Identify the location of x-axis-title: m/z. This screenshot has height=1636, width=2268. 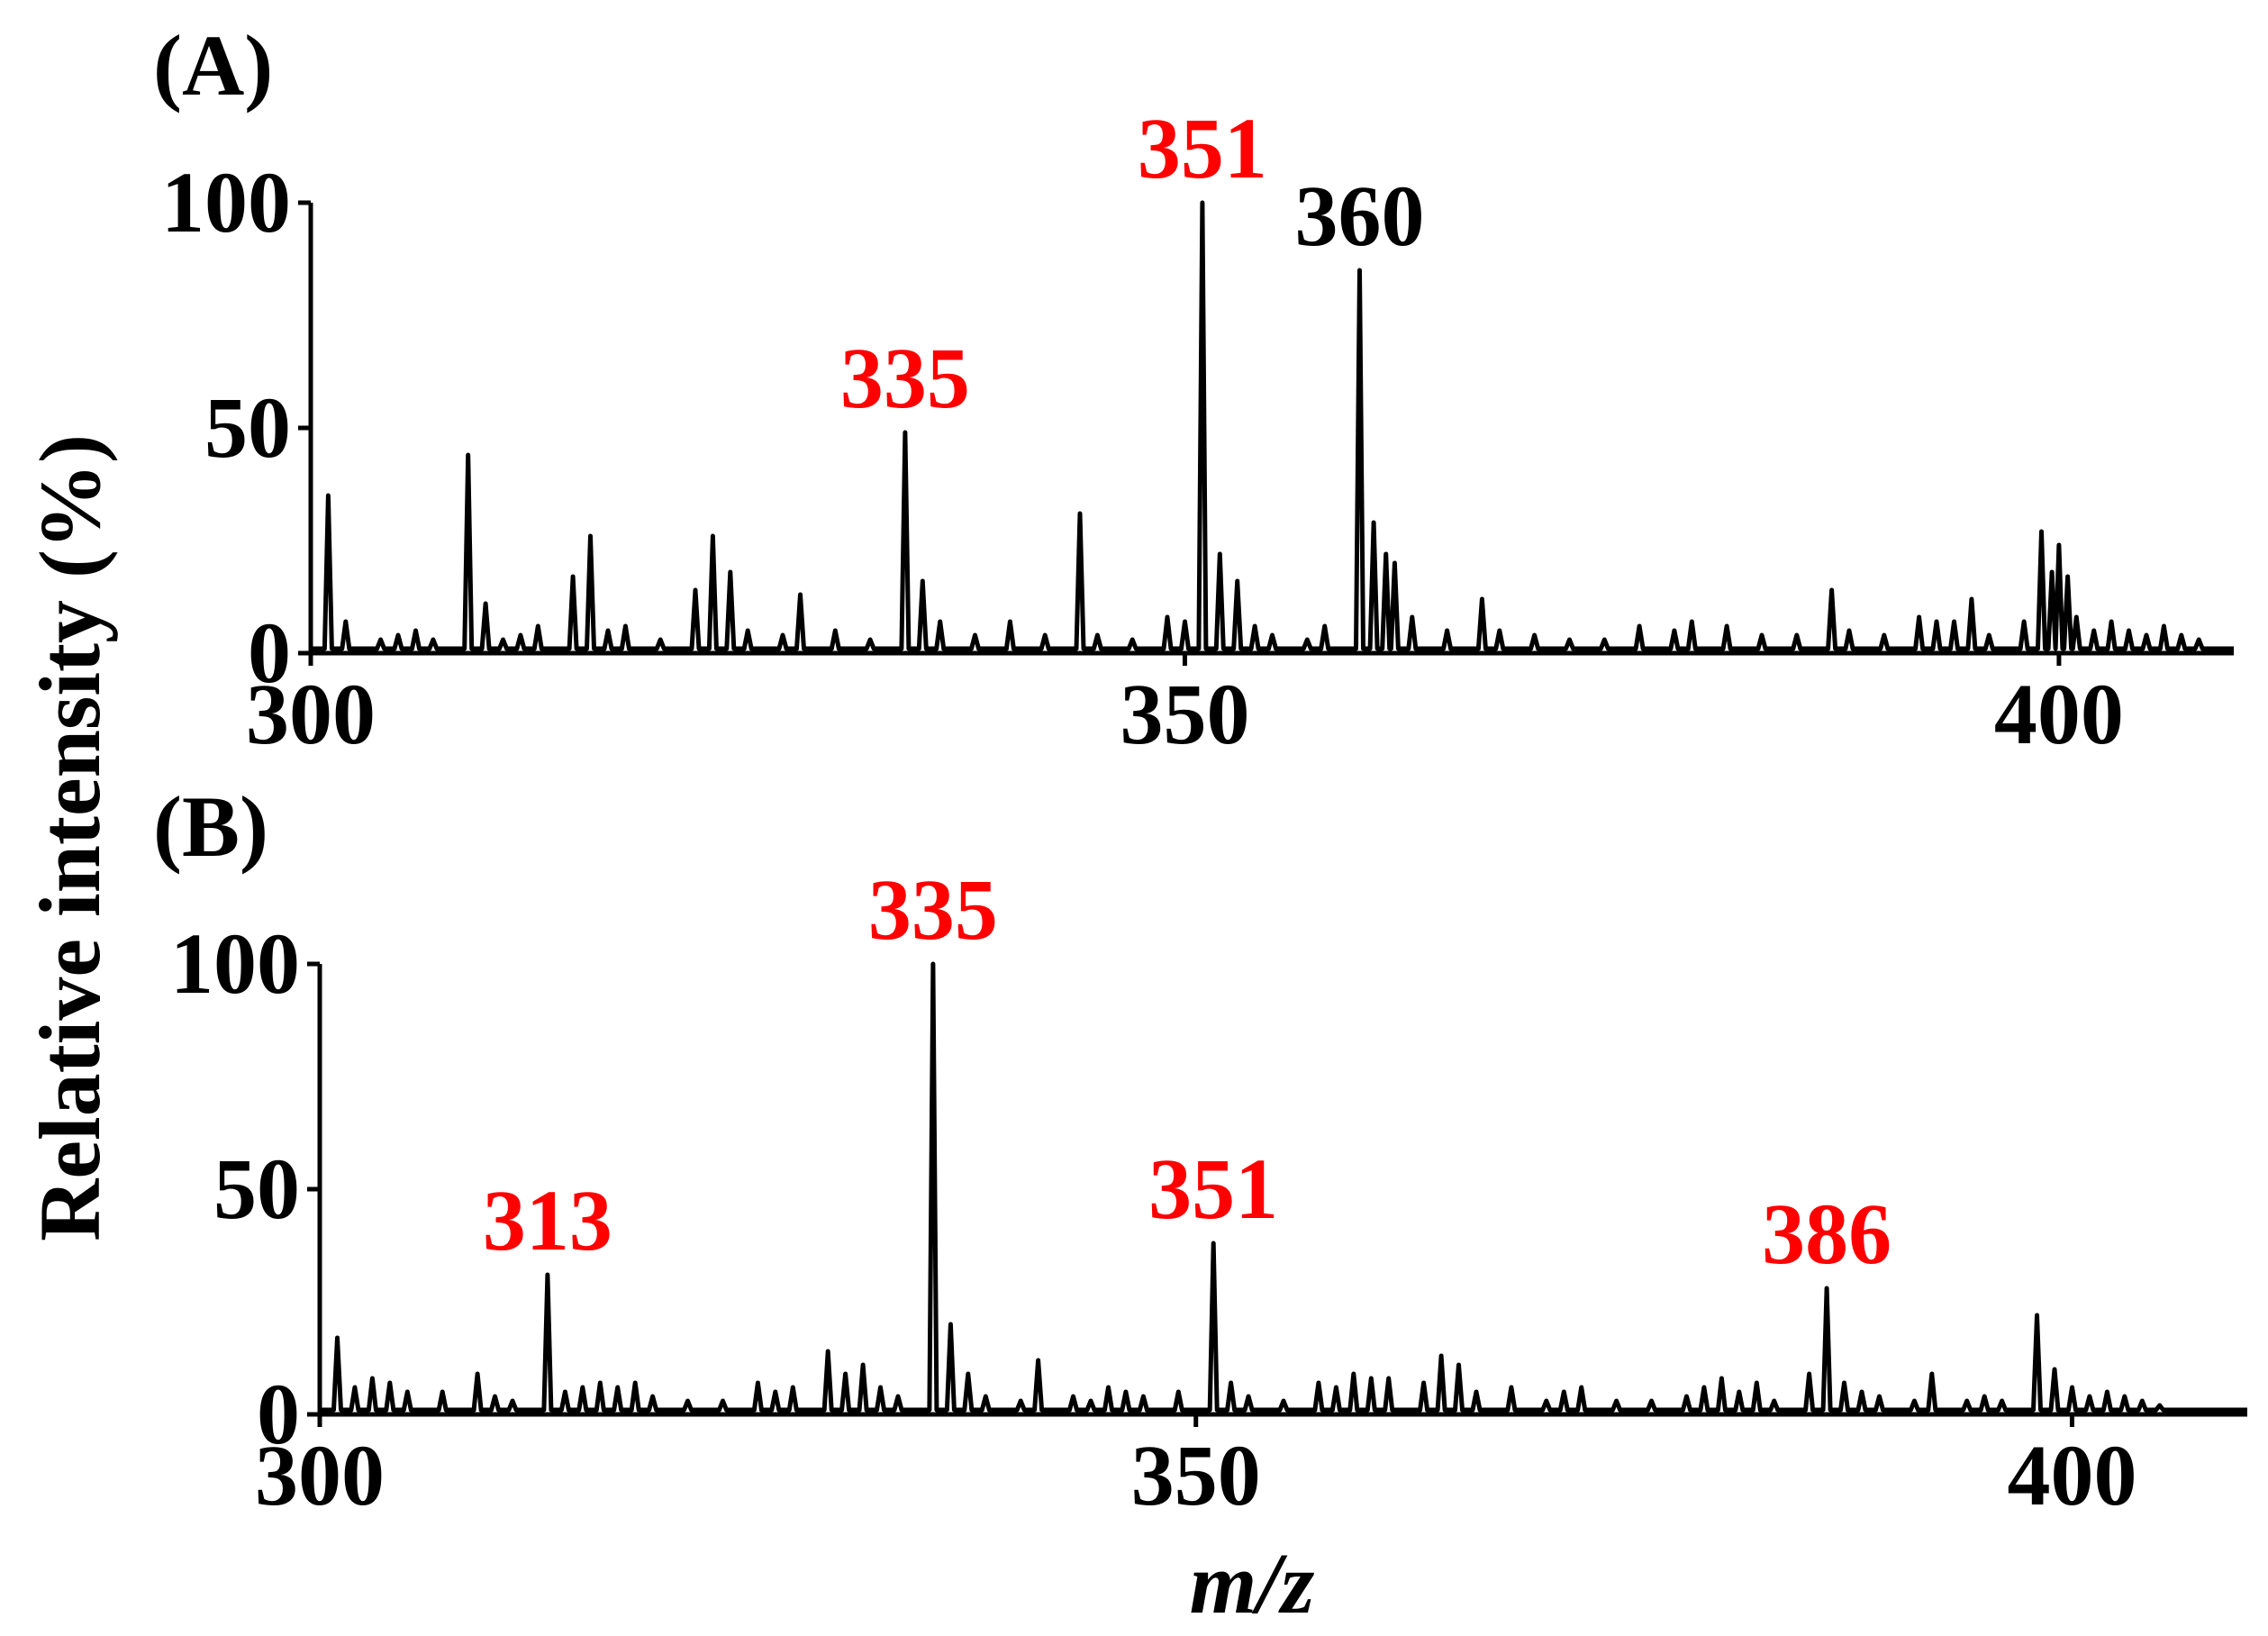
(1252, 1583).